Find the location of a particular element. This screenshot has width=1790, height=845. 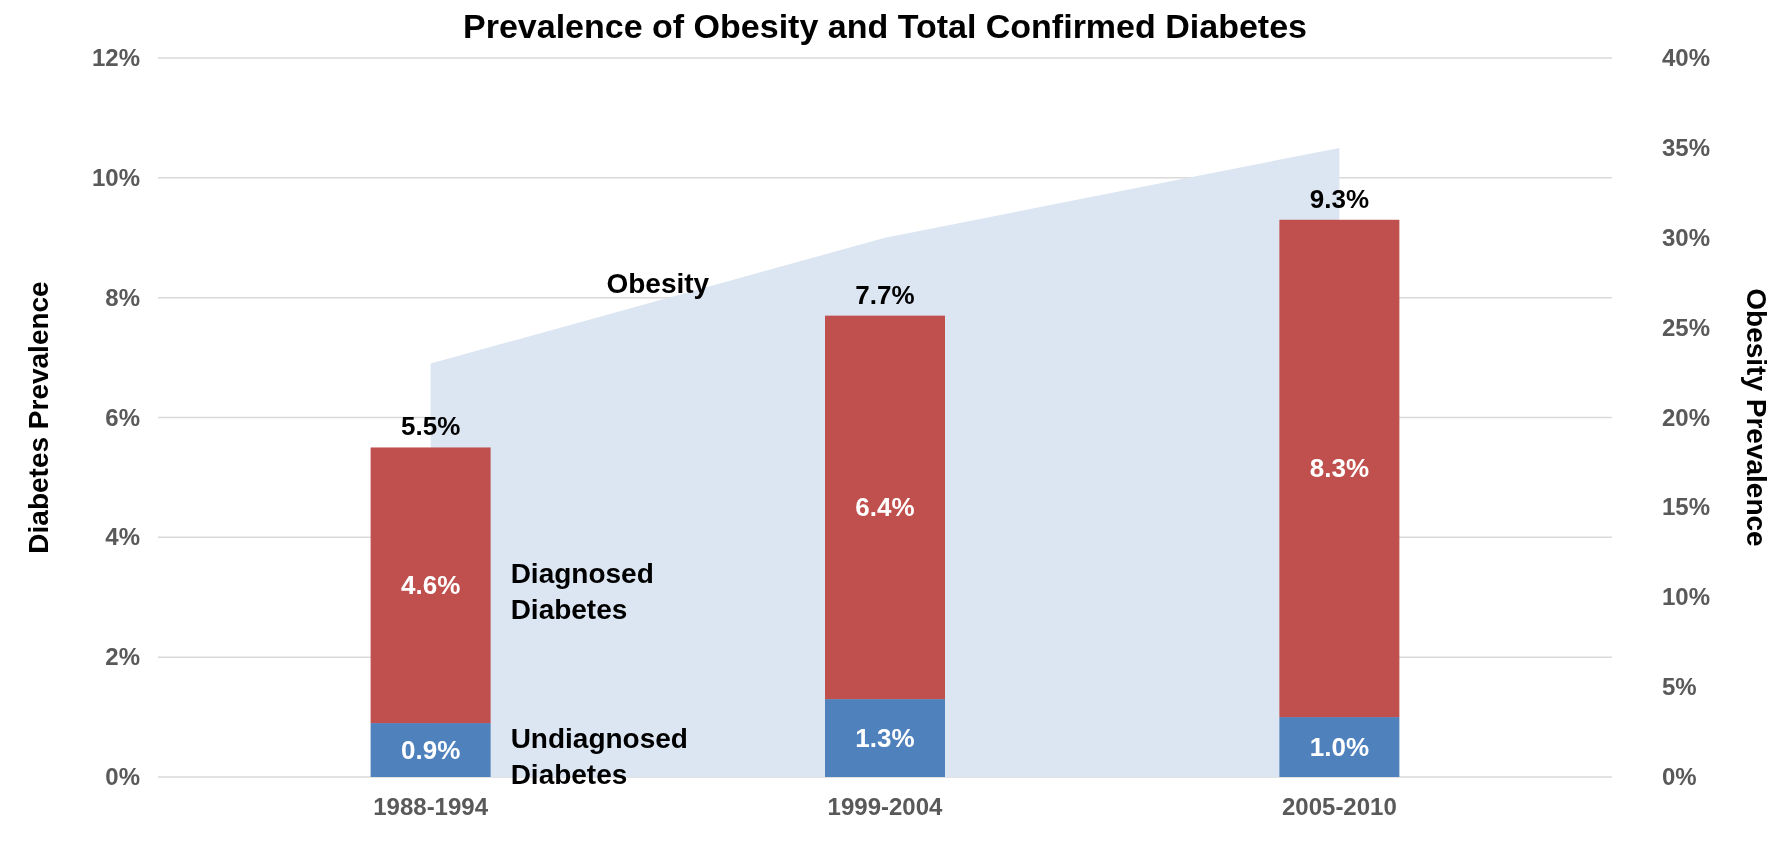

y2-tick-label: 35% is located at coordinates (1686, 147).